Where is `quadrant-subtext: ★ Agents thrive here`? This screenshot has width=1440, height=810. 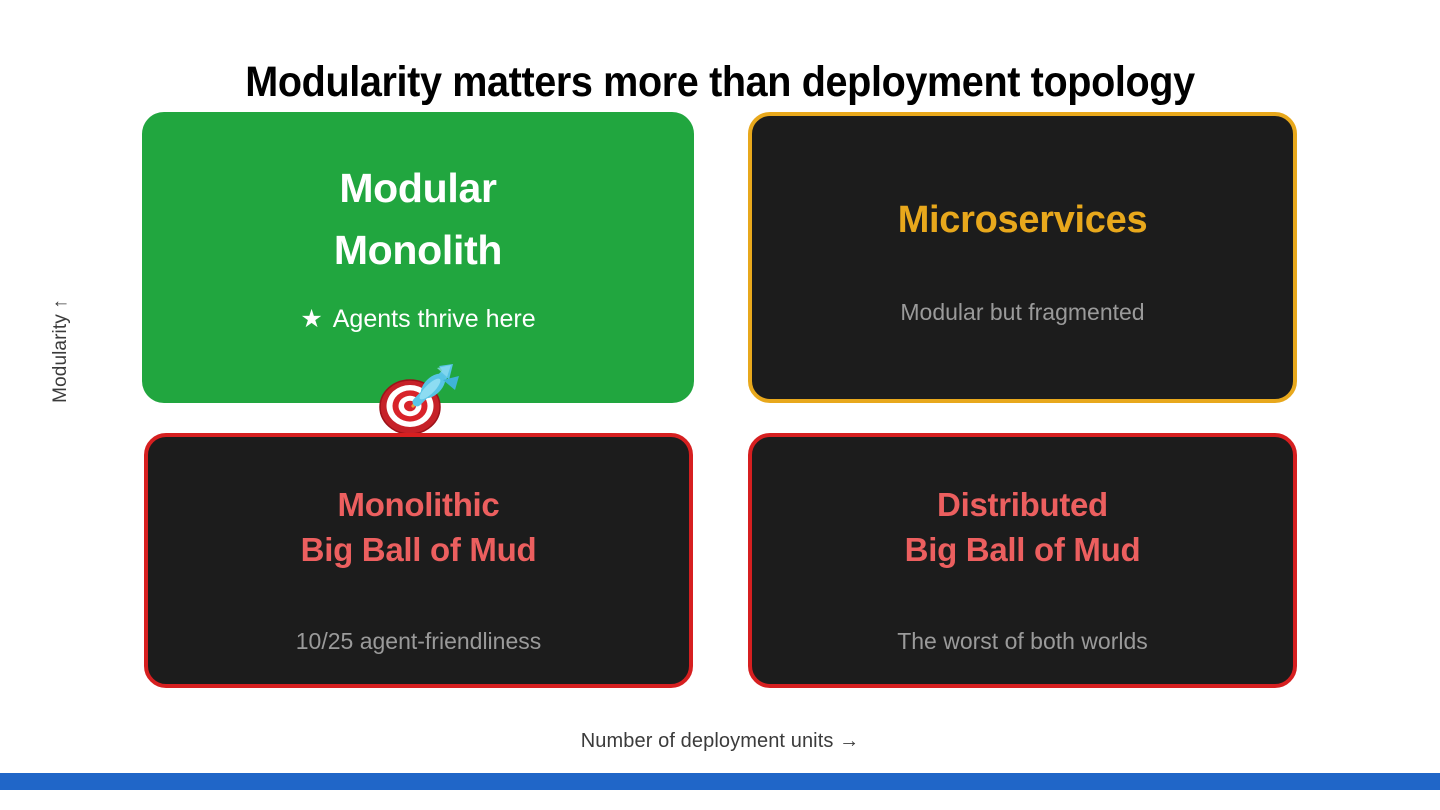
quadrant-subtext: ★ Agents thrive here is located at coordinates (417, 319).